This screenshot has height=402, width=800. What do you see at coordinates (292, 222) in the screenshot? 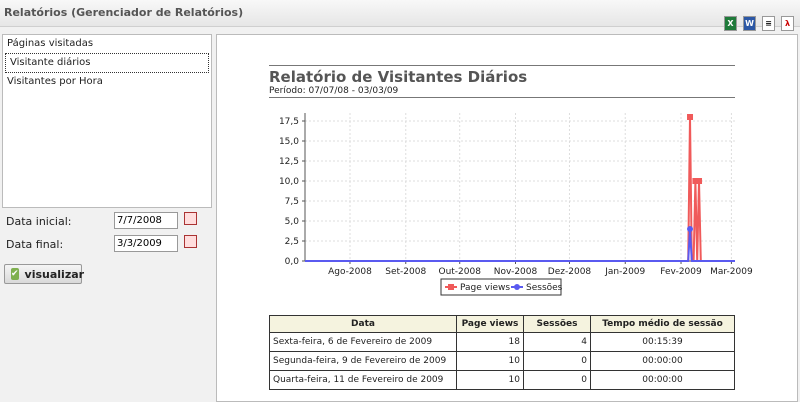
I see `y-tick-label: 5,0` at bounding box center [292, 222].